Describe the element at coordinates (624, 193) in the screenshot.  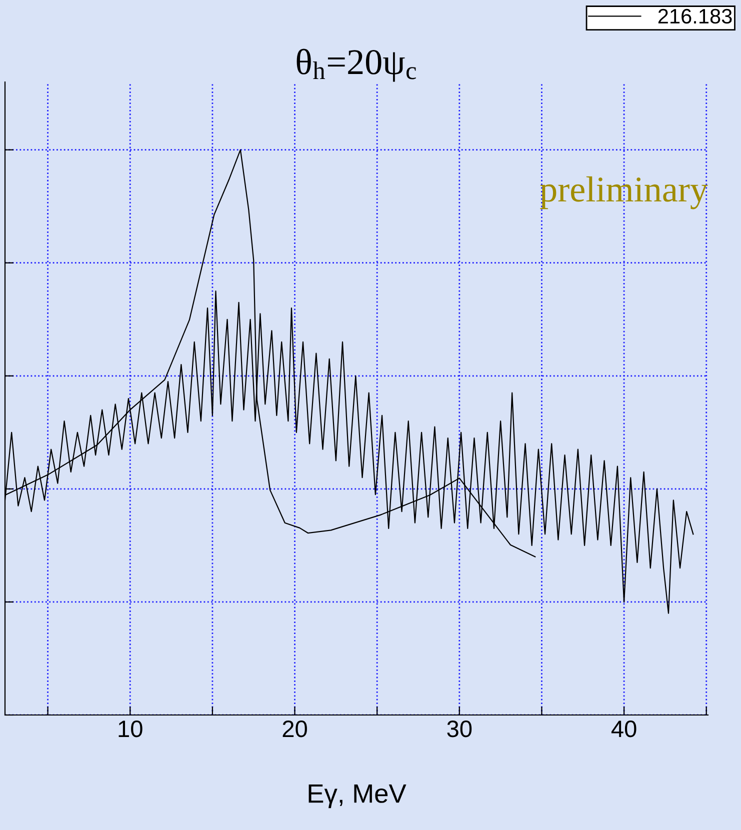
I see `annotation: preliminary` at that location.